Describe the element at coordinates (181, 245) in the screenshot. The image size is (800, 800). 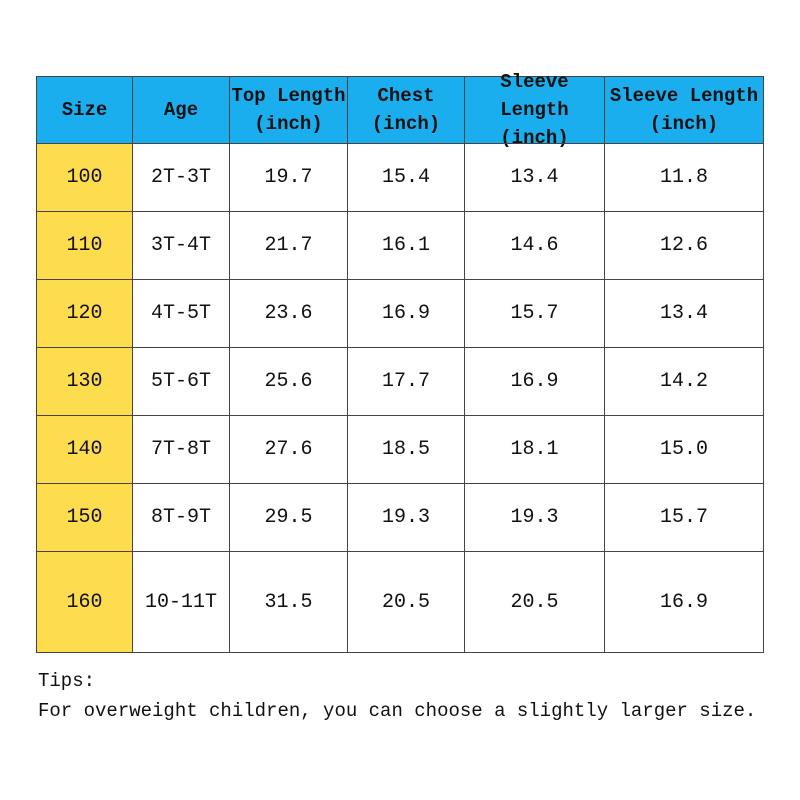
I see `table-cell: 3T-4T` at that location.